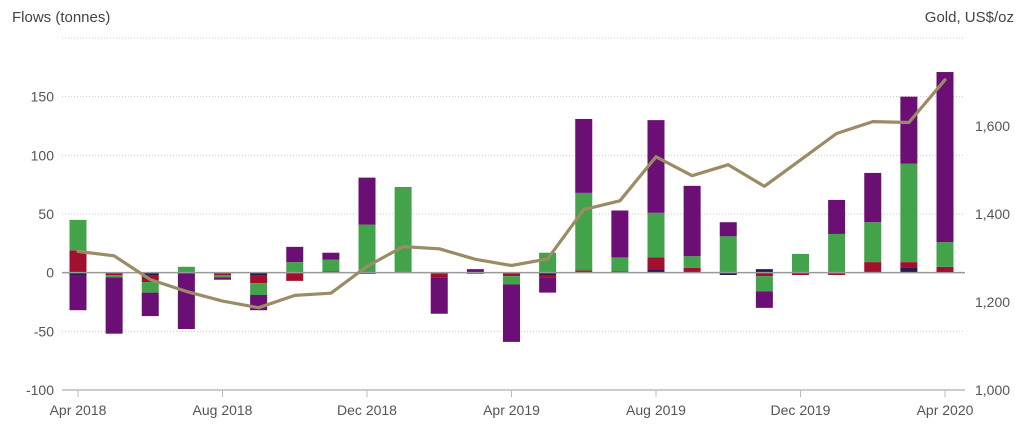 The height and width of the screenshot is (426, 1024). Describe the element at coordinates (992, 302) in the screenshot. I see `y2-tick-label: 1,200` at that location.